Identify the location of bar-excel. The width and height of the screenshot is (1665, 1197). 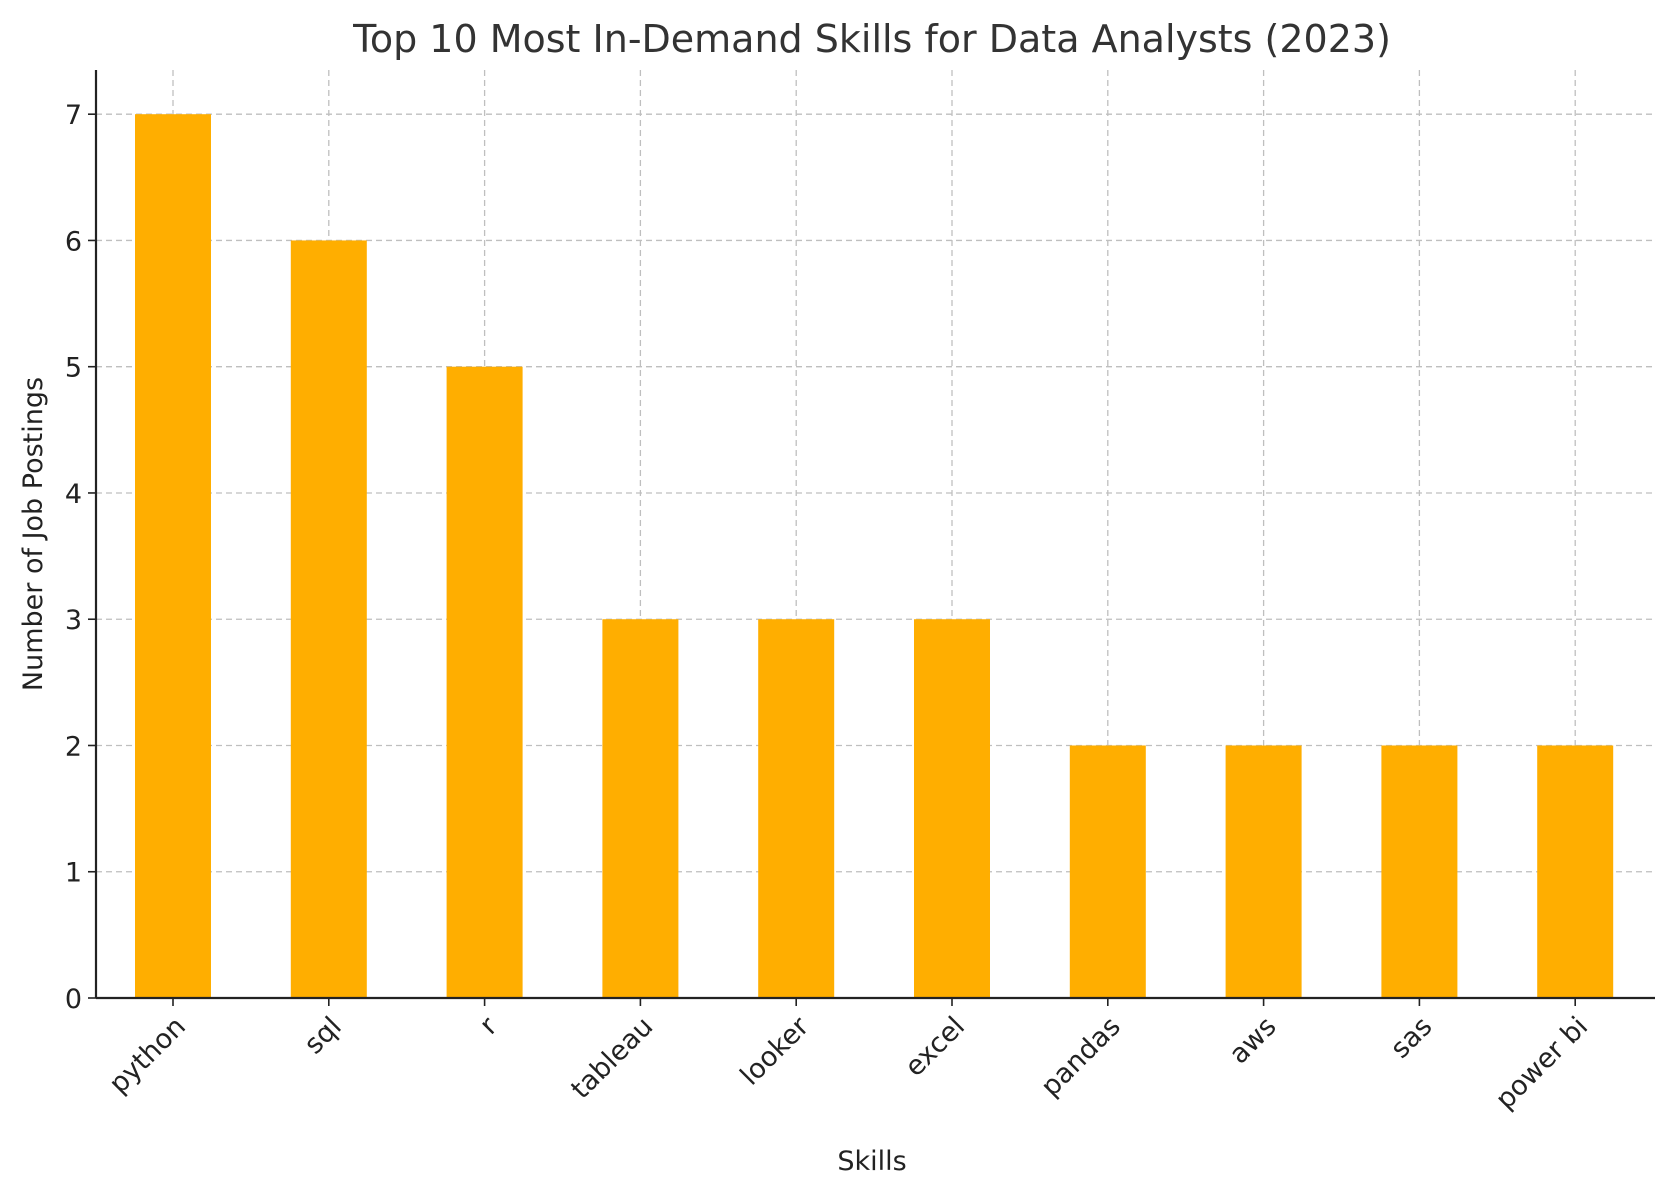
(952, 808).